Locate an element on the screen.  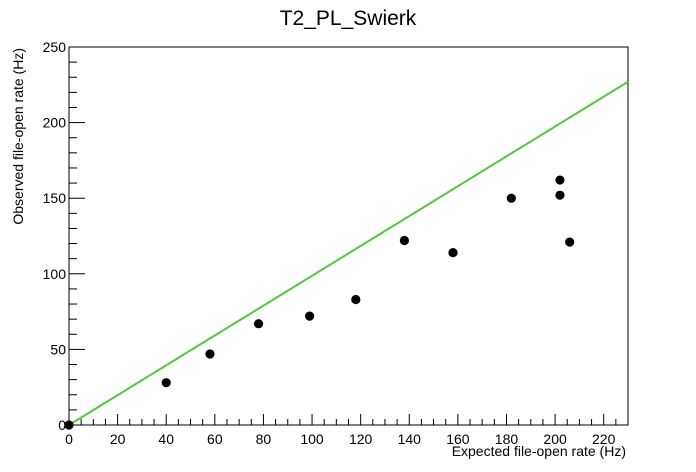
x-tick-label: 100 is located at coordinates (312, 439).